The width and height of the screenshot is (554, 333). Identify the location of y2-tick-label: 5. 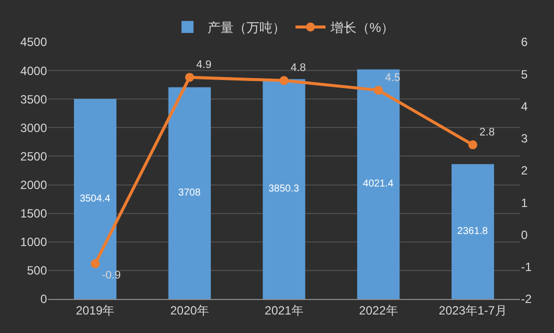
(524, 74).